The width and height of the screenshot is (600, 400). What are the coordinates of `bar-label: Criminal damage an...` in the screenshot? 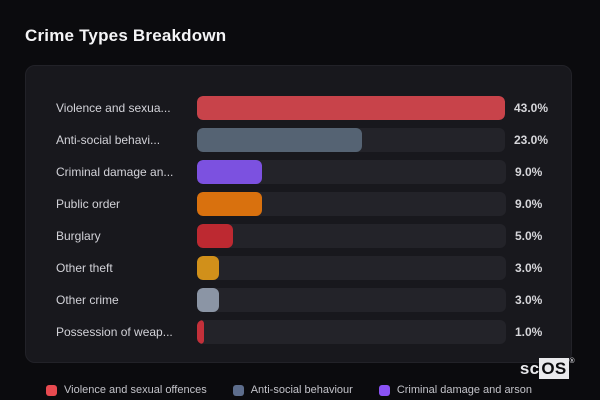 It's located at (115, 172).